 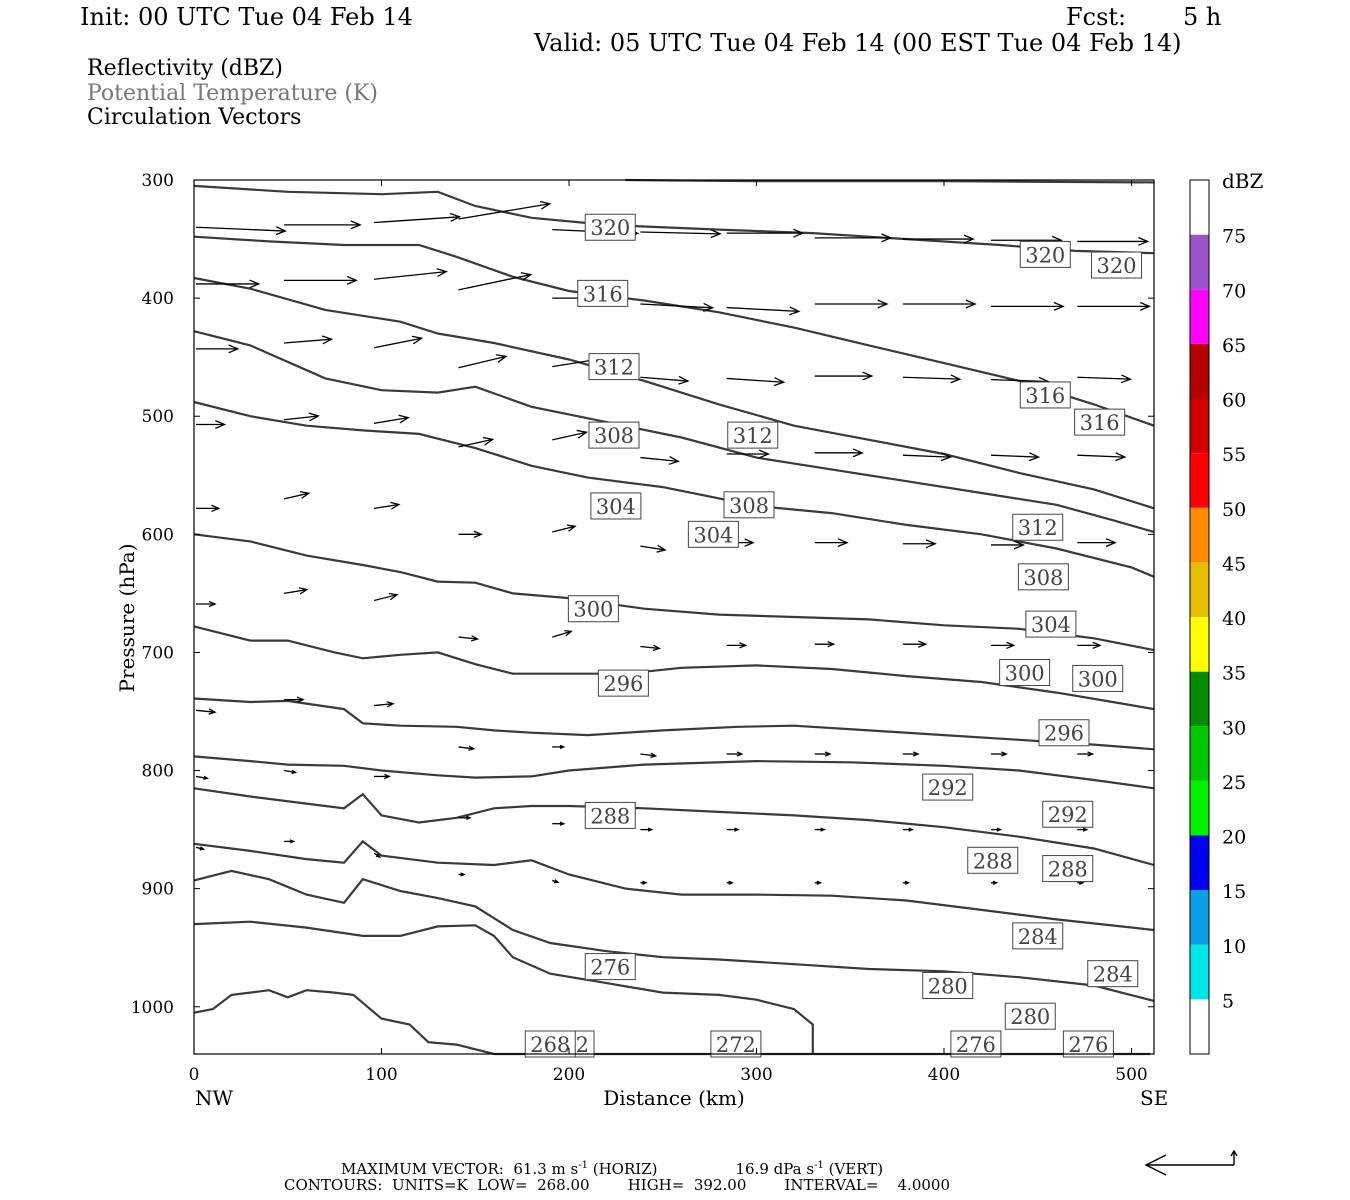 What do you see at coordinates (1068, 815) in the screenshot?
I see `contour-label-text: 292` at bounding box center [1068, 815].